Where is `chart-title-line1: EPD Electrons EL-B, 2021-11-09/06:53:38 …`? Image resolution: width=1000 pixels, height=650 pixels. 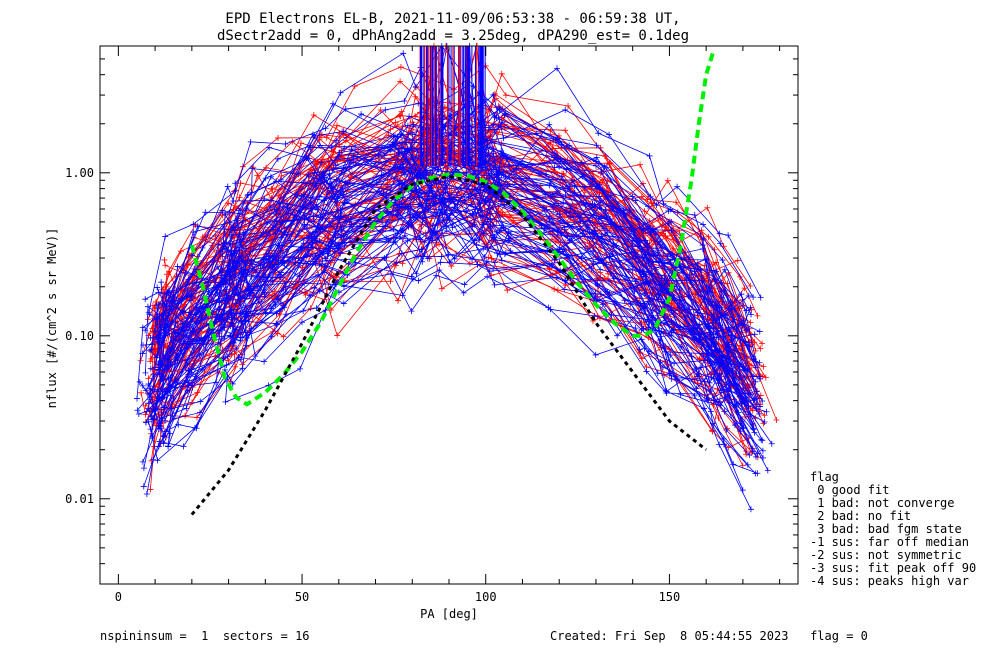
chart-title-line1: EPD Electrons EL-B, 2021-11-09/06:53:38 … is located at coordinates (452, 19).